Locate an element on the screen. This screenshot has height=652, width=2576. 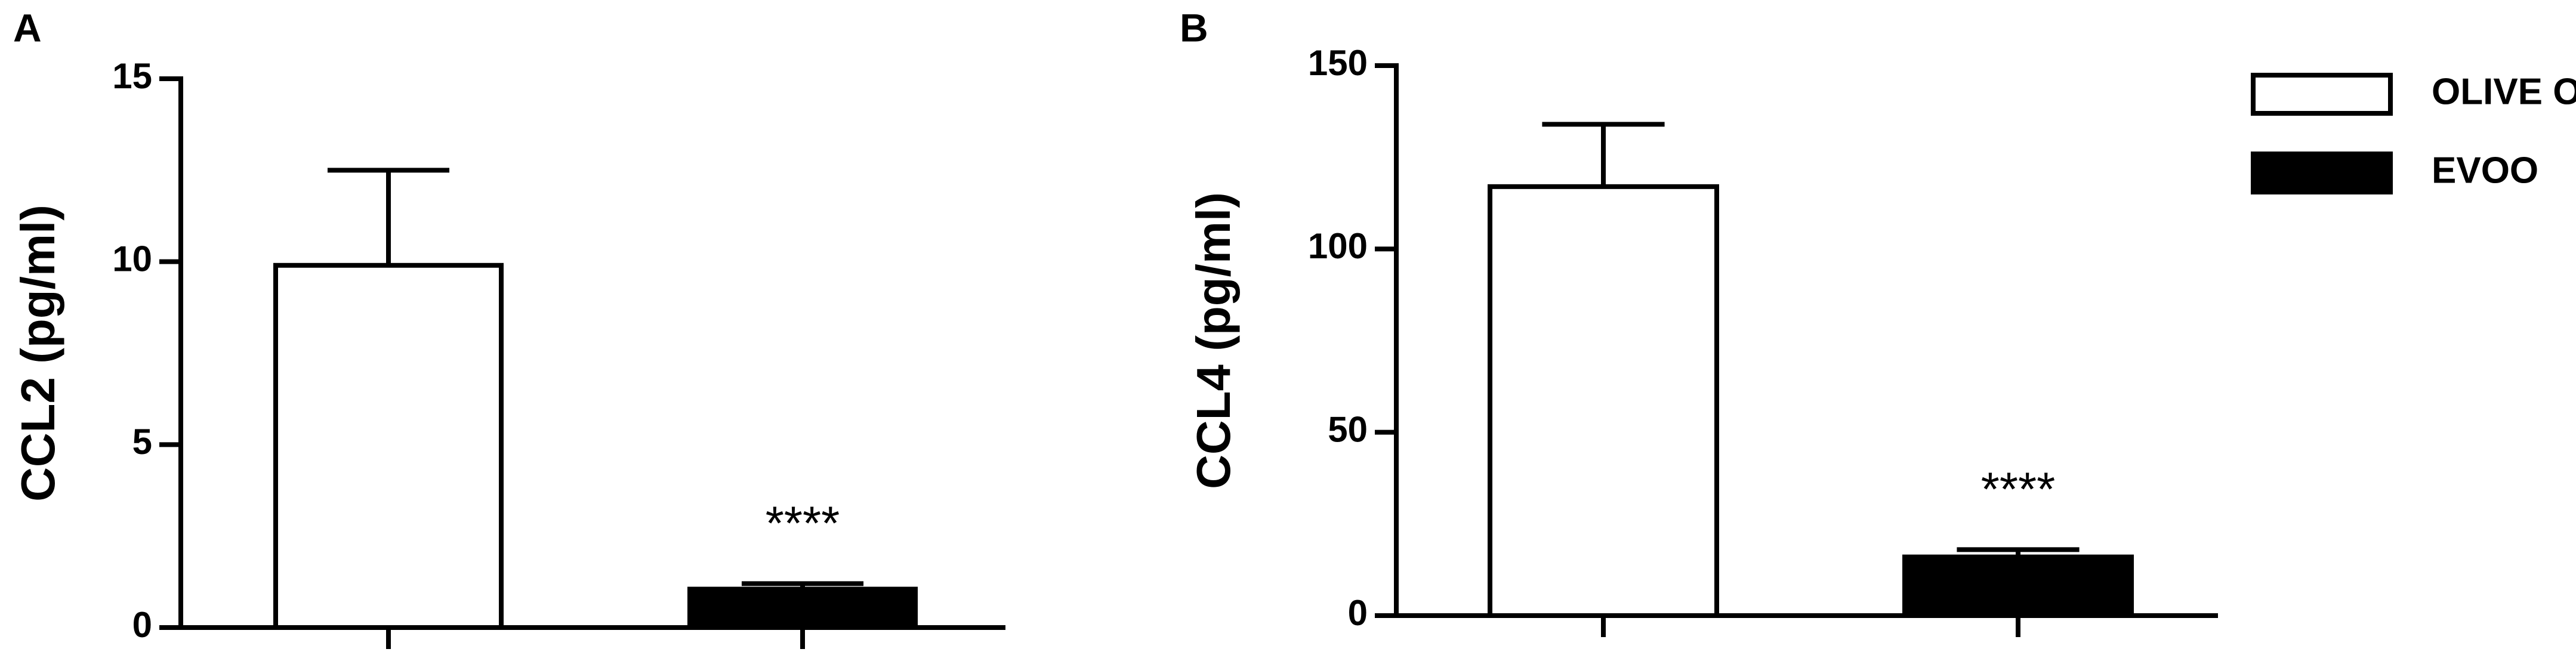
y-tick-label: 15 is located at coordinates (132, 76).